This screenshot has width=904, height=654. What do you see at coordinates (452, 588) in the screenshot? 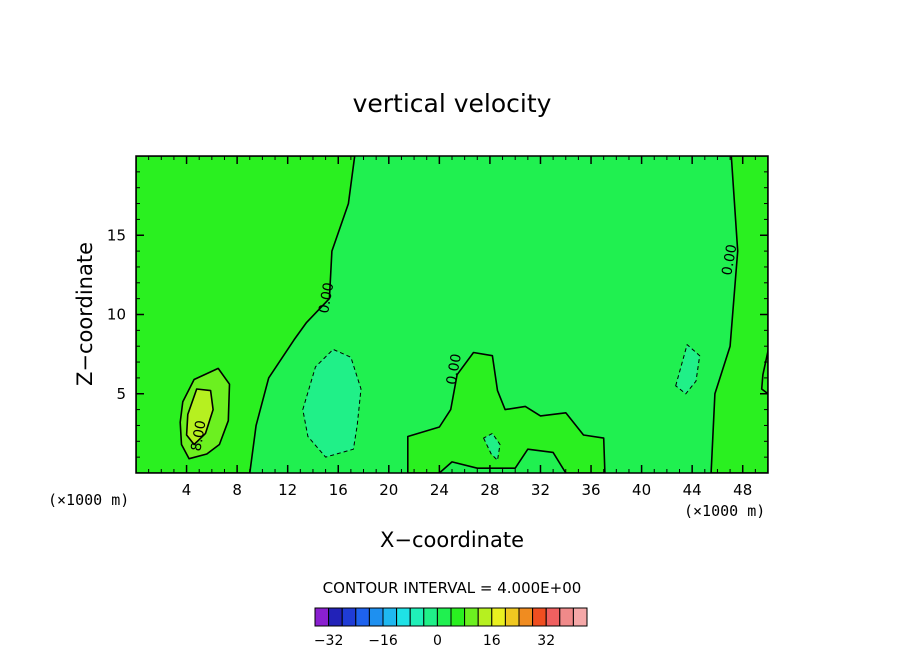
I see `contour-interval-text: CONTOUR INTERVAL = 4.000E+00` at bounding box center [452, 588].